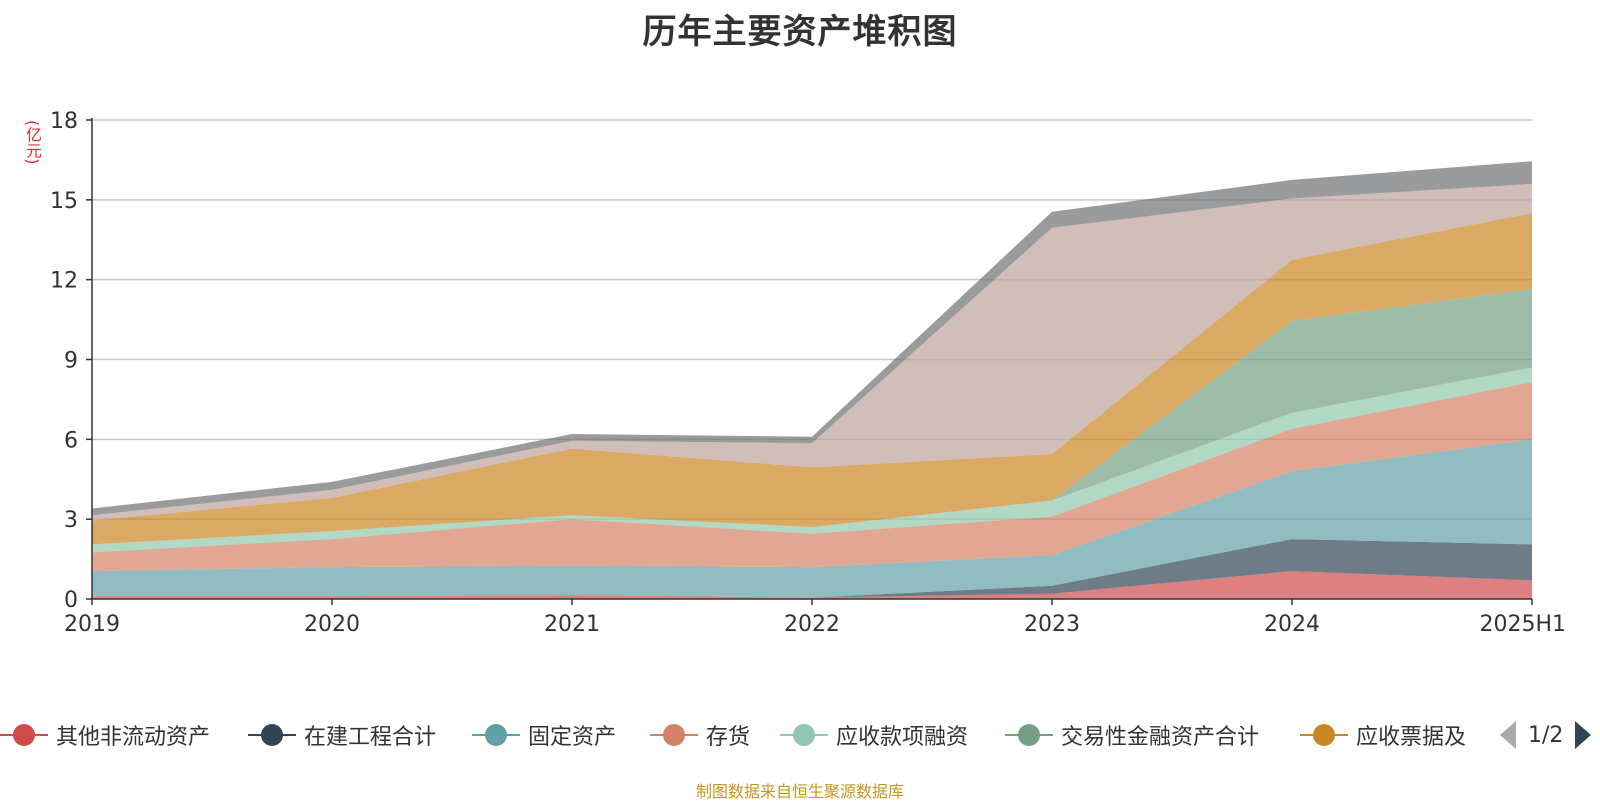 Image resolution: width=1600 pixels, height=802 pixels. Describe the element at coordinates (1508, 735) in the screenshot. I see `legend-prev-icon` at that location.